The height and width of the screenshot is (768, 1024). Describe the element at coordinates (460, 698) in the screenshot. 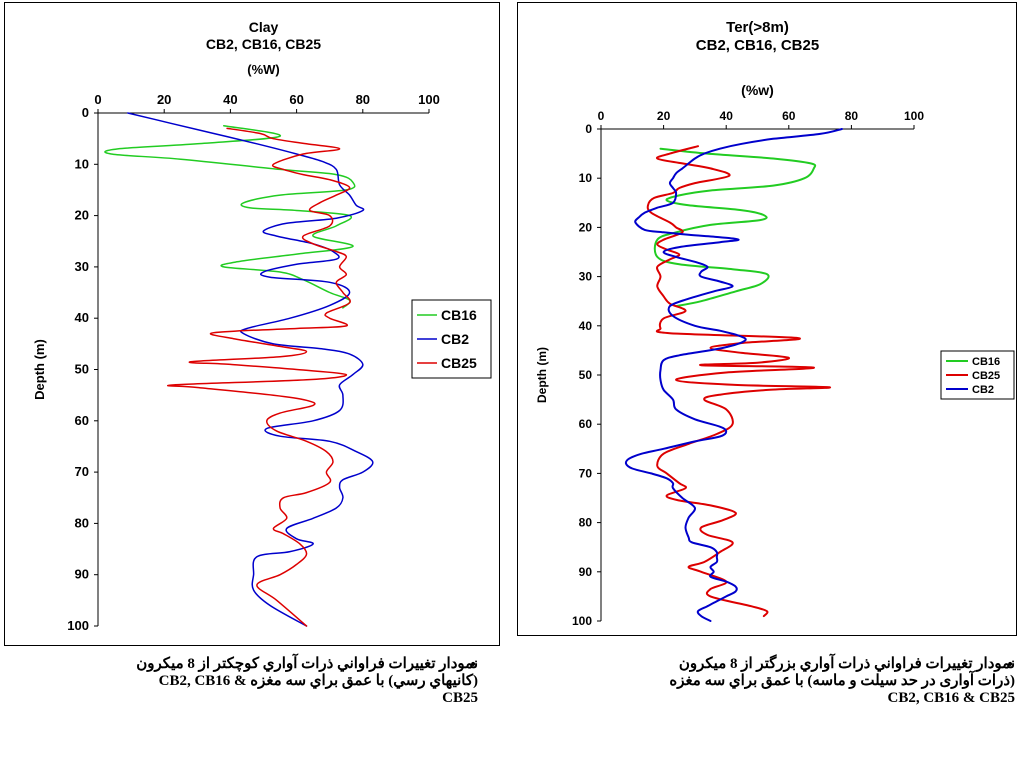

I see `caption-left-line-3: CB25` at that location.